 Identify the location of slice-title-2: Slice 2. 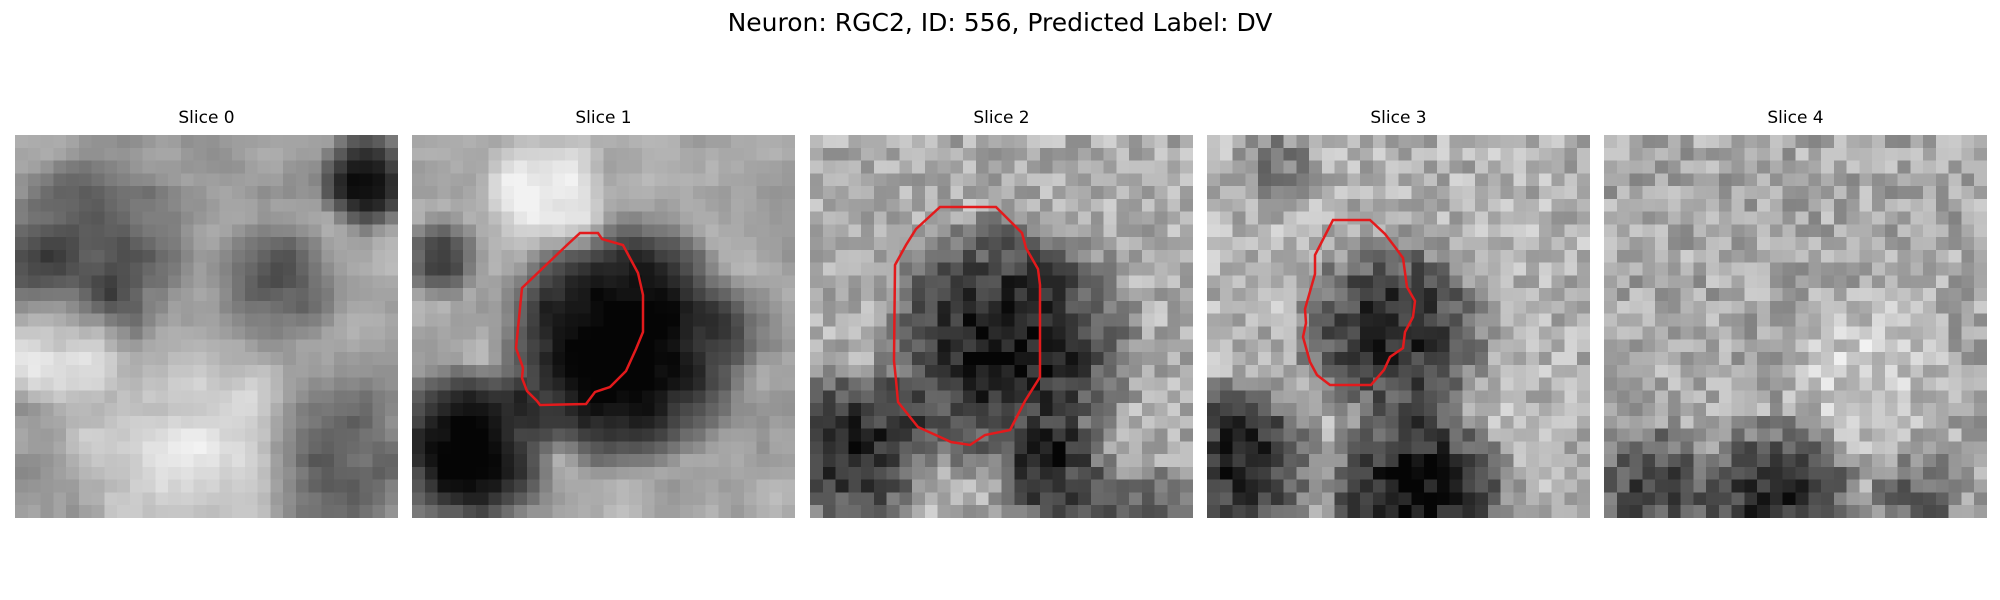
(1001, 118).